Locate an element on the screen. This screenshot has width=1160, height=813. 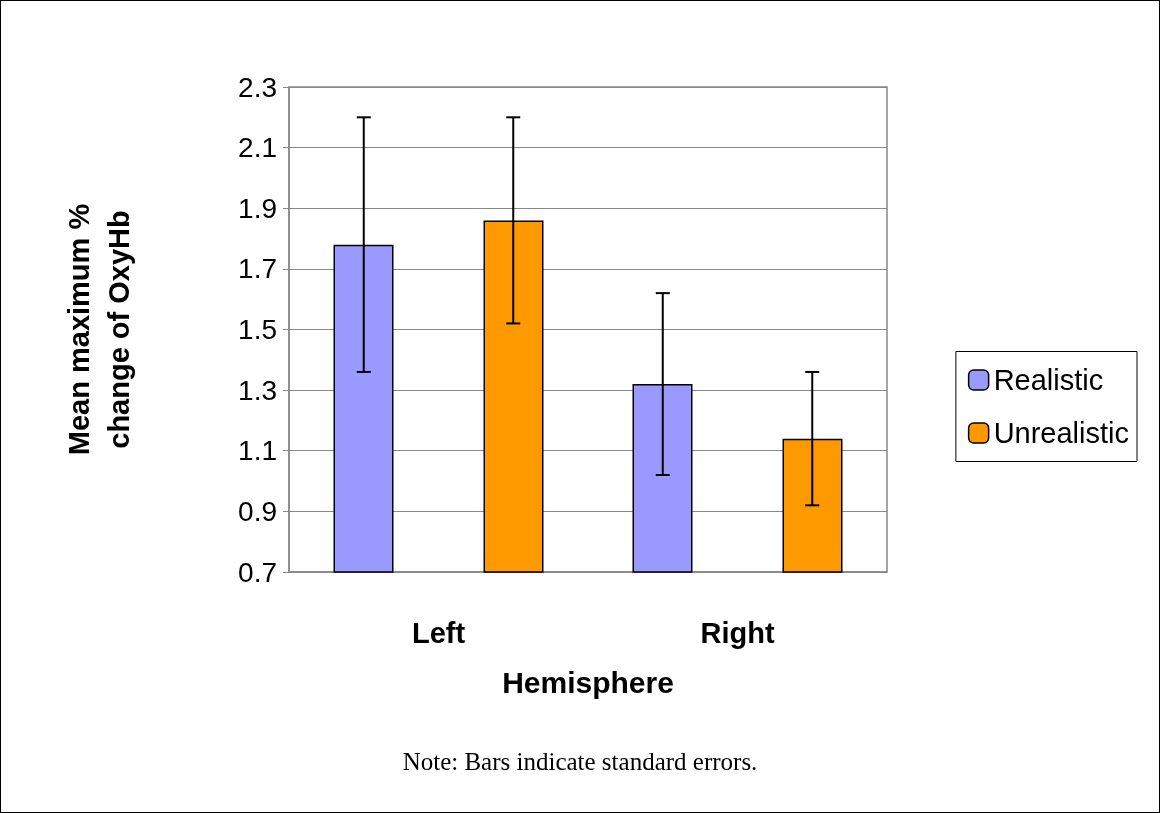
y-axis-title: Mean maximum % change of OxyHb is located at coordinates (99, 329).